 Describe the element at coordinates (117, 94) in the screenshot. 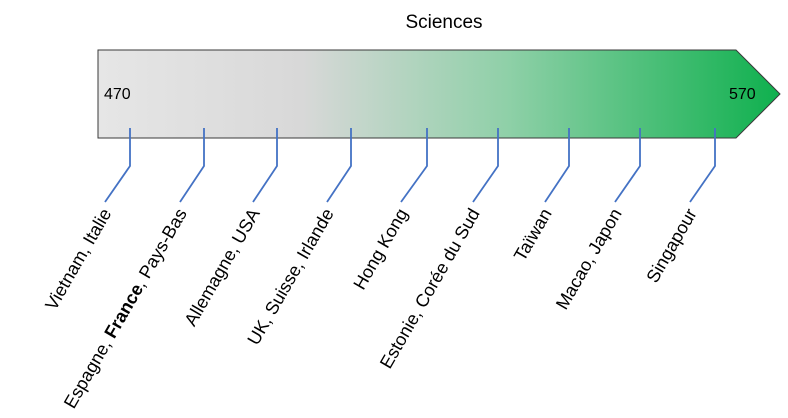

I see `scale-min-label: 470` at that location.